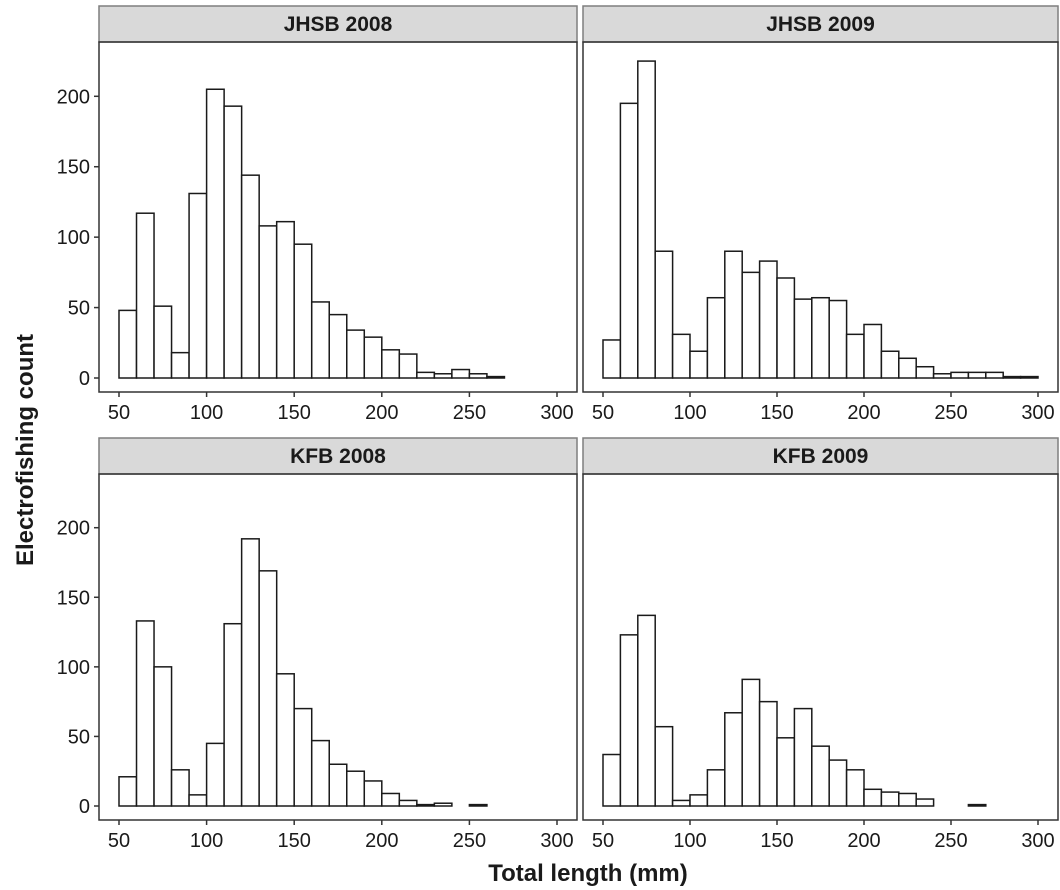  Describe the element at coordinates (588, 873) in the screenshot. I see `x-axis-title: Total length (mm)` at that location.